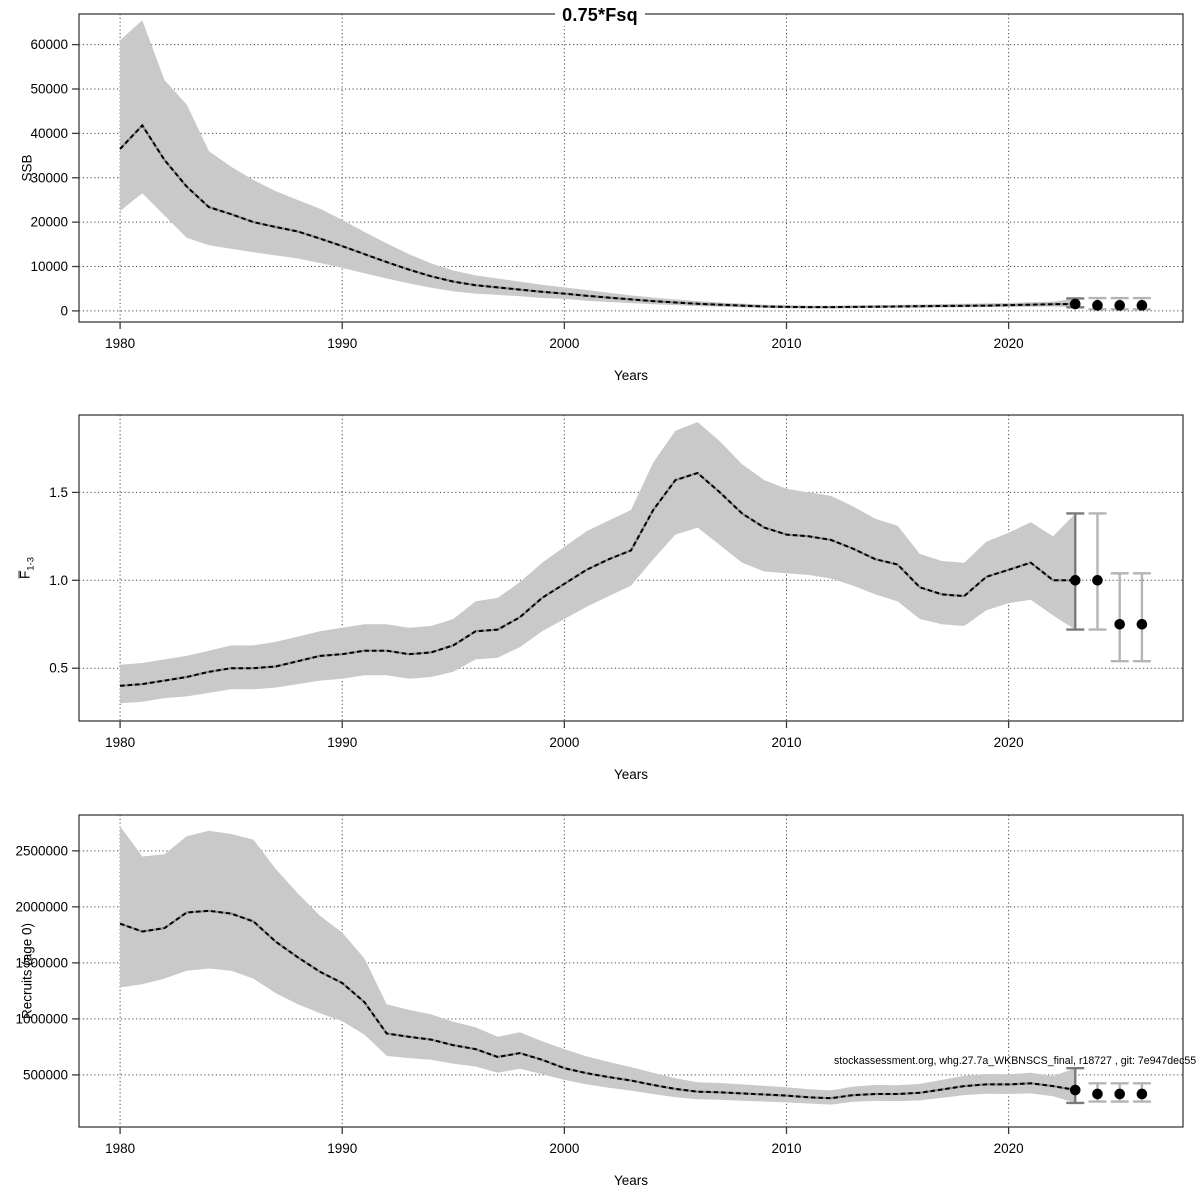 The image size is (1200, 1200). What do you see at coordinates (49, 222) in the screenshot?
I see `y-tick-label: 20000` at bounding box center [49, 222].